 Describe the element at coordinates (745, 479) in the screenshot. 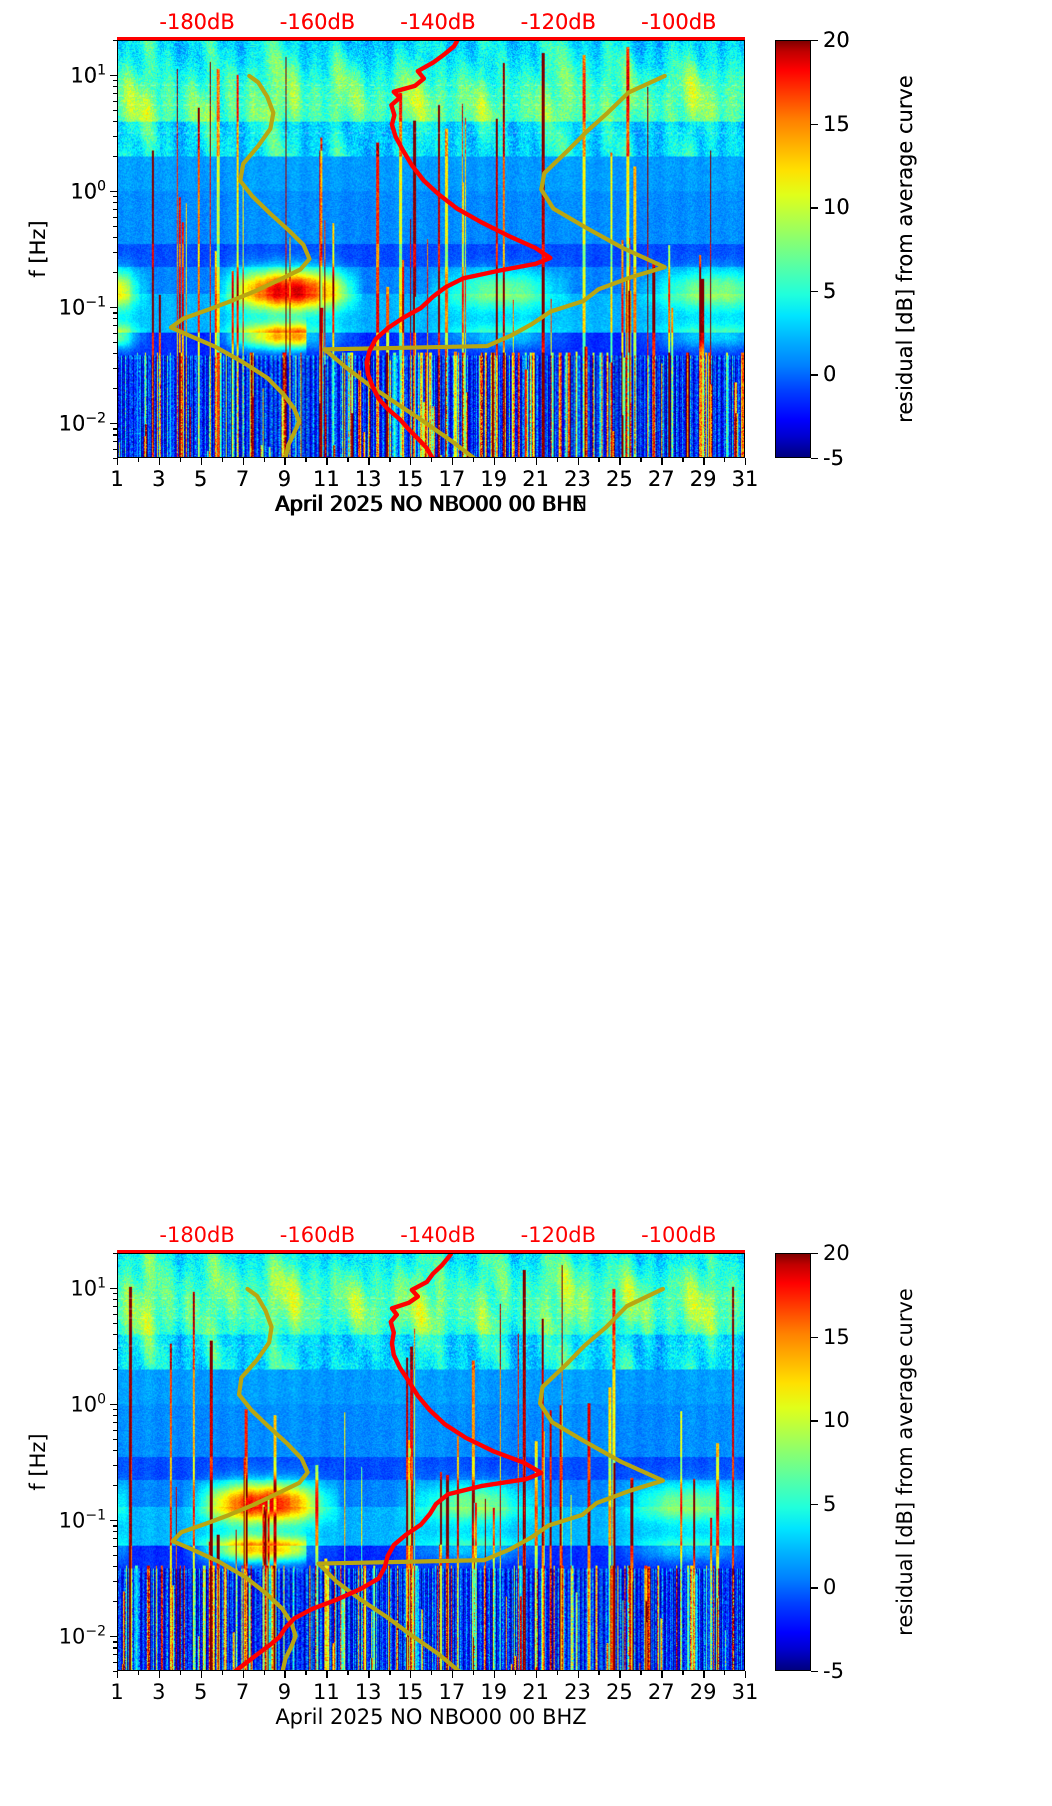

I see `x-tick-label: 31` at that location.